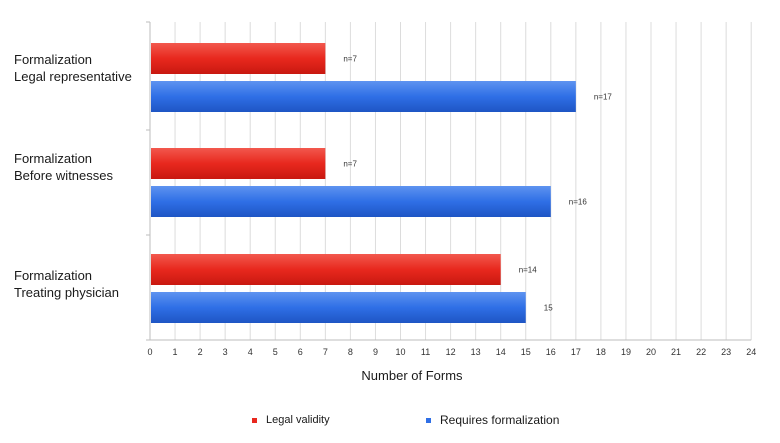 The width and height of the screenshot is (780, 443). Describe the element at coordinates (500, 420) in the screenshot. I see `legend-label: Requires formalization` at that location.